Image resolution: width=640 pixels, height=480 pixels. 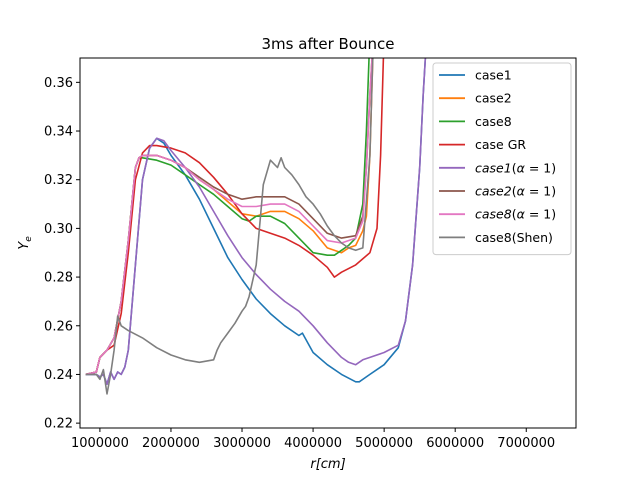 I want to click on legend-box, so click(x=502, y=159).